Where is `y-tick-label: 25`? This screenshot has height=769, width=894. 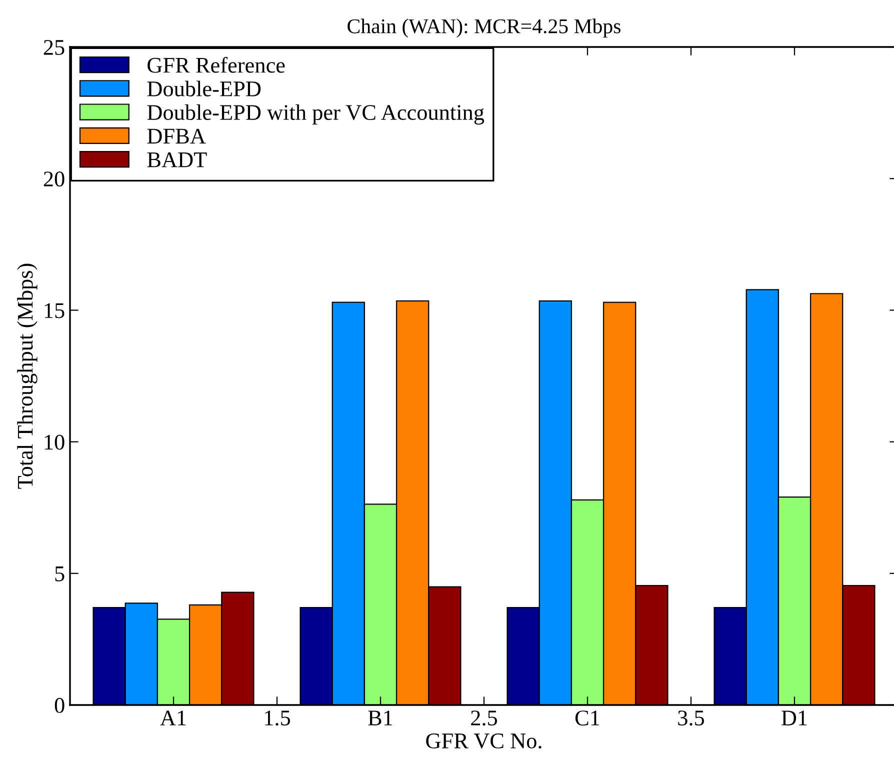
y-tick-label: 25 is located at coordinates (54, 47).